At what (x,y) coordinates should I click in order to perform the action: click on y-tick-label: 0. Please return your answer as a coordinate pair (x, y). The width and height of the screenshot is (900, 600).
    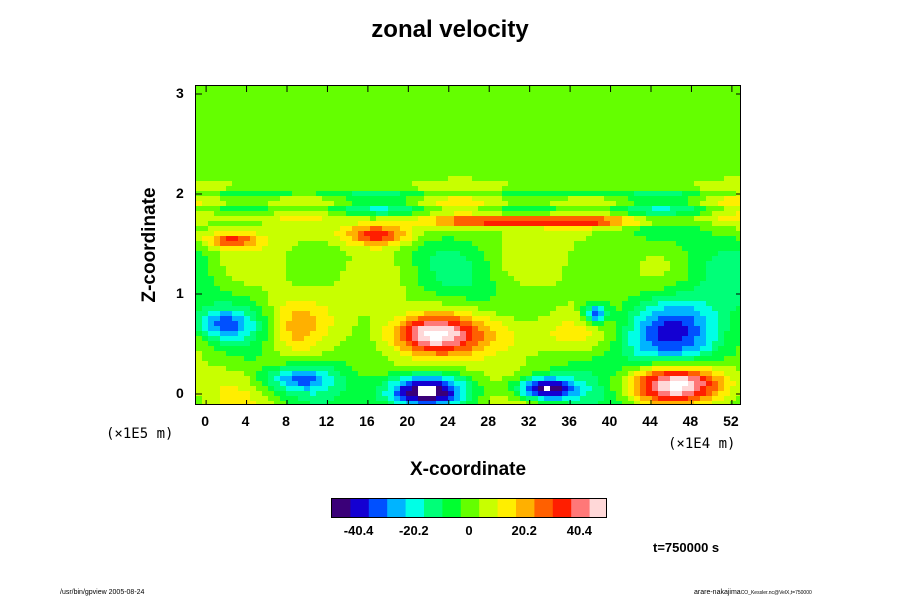
    Looking at the image, I should click on (180, 393).